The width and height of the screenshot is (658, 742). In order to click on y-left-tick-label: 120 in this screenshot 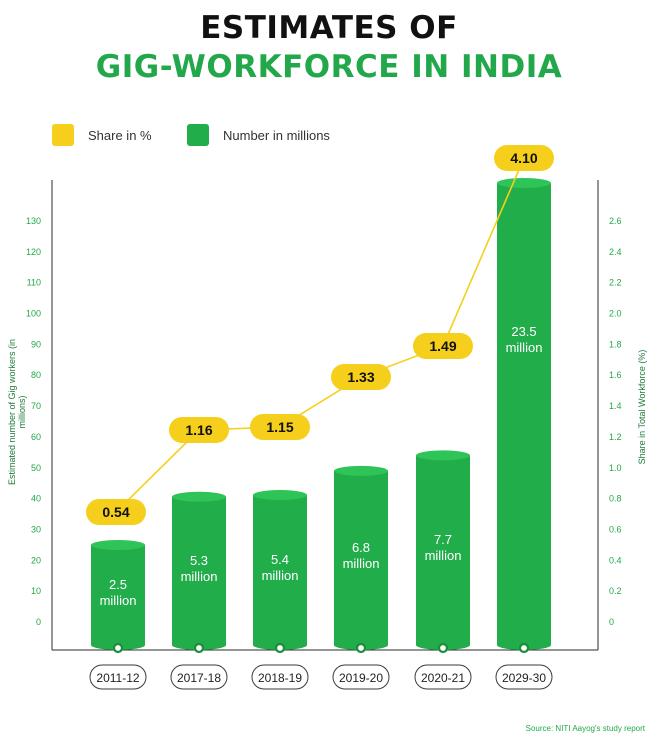, I will do `click(33, 252)`.